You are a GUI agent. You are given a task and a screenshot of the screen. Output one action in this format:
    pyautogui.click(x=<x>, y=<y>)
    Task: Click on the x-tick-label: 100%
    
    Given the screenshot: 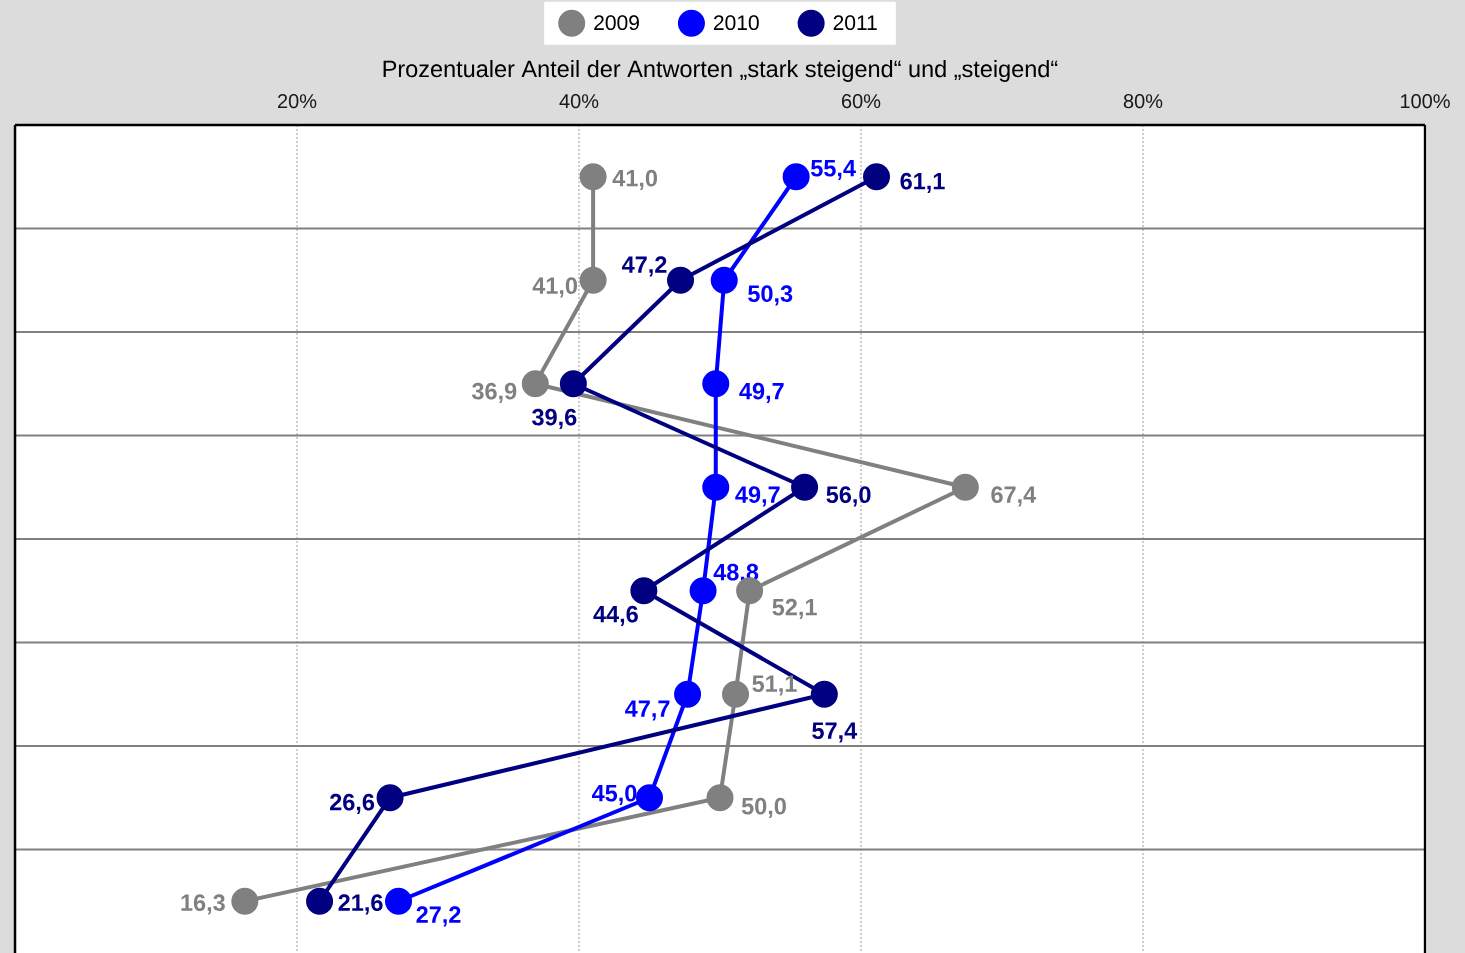 What is the action you would take?
    pyautogui.click(x=1425, y=101)
    